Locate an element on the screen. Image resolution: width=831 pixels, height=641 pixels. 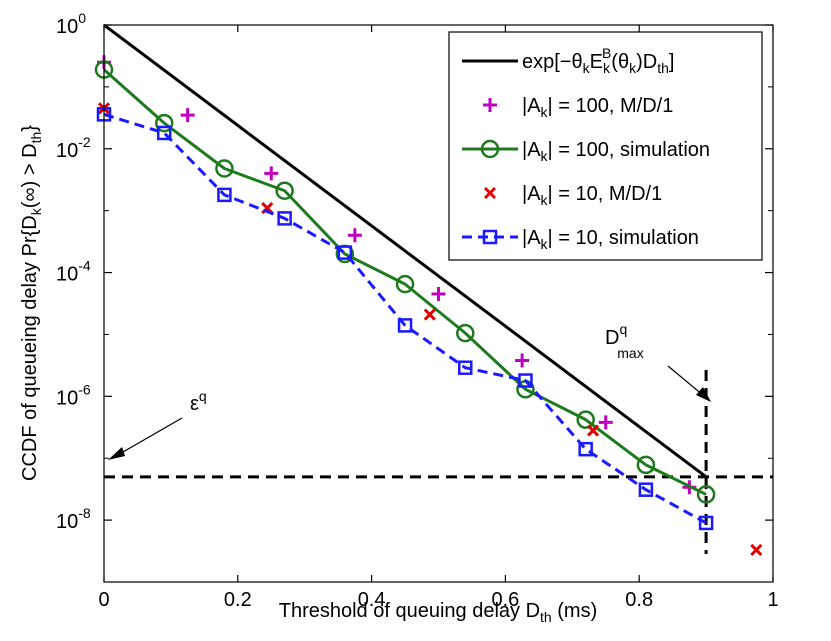
legend-label: |Ak| = 100, M/D/1 is located at coordinates (597, 107).